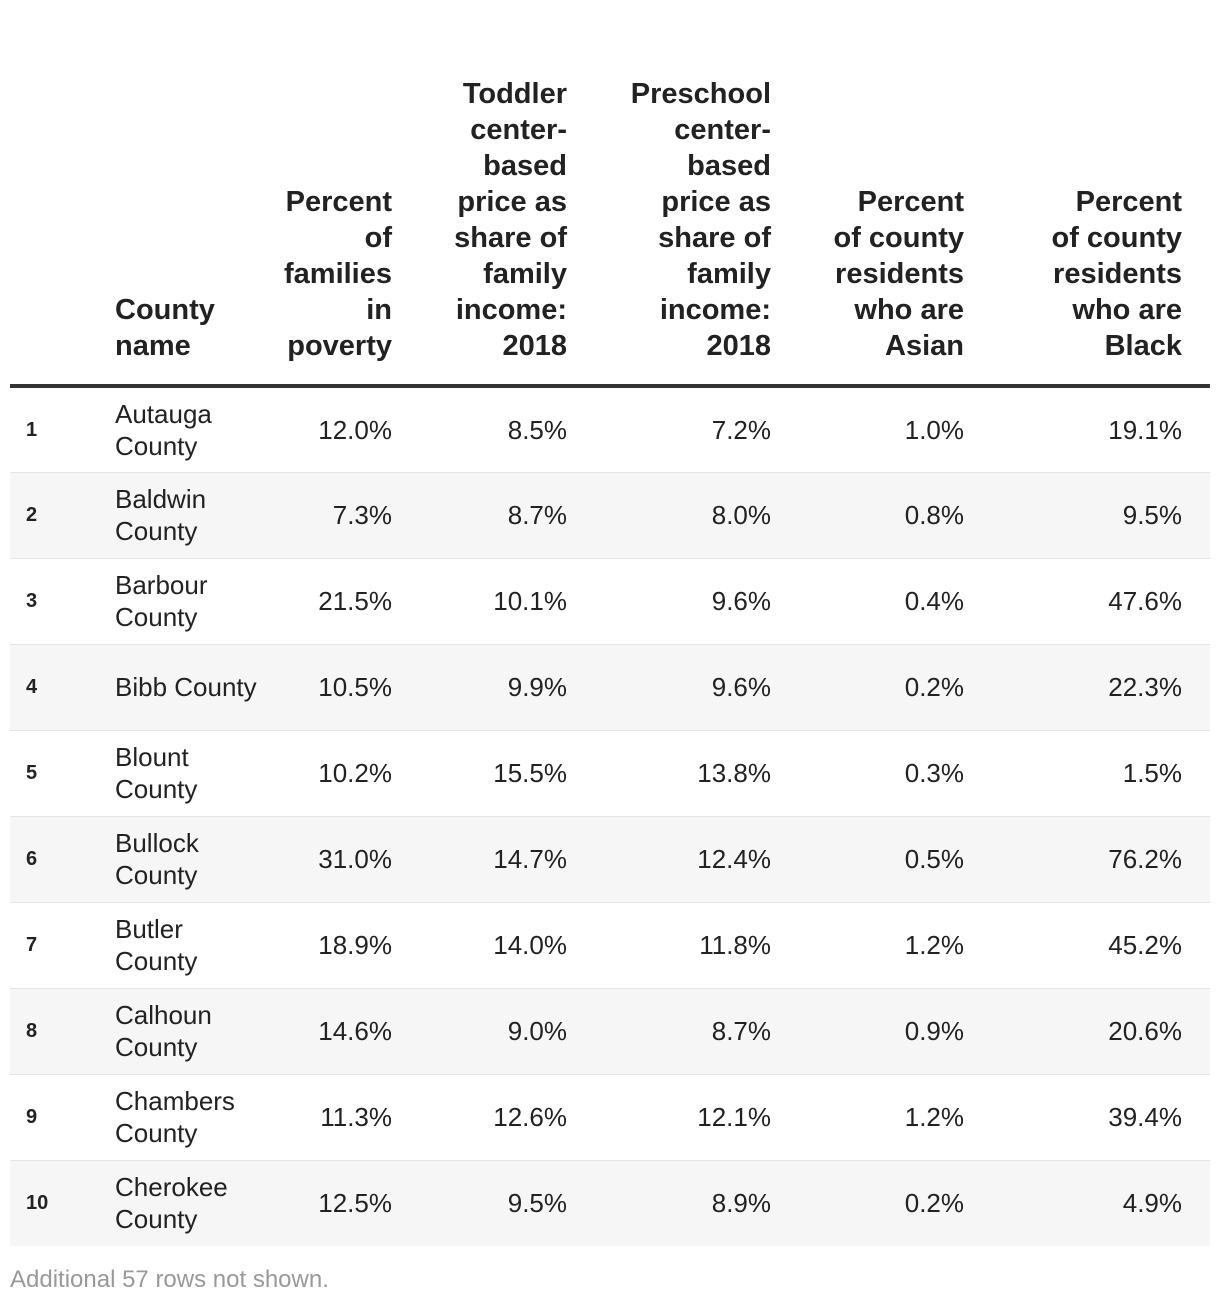 The width and height of the screenshot is (1220, 1308). I want to click on preschool-price-cell: 11.8%, so click(735, 945).